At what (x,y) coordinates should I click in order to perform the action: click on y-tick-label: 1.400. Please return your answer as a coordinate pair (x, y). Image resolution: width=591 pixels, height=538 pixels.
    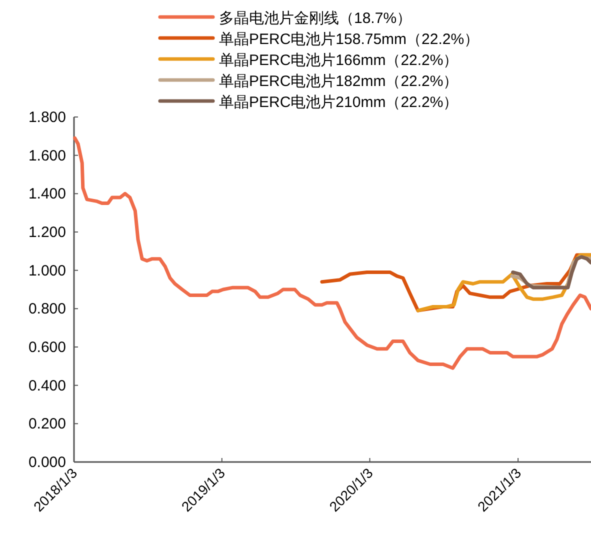
    Looking at the image, I should click on (47, 194).